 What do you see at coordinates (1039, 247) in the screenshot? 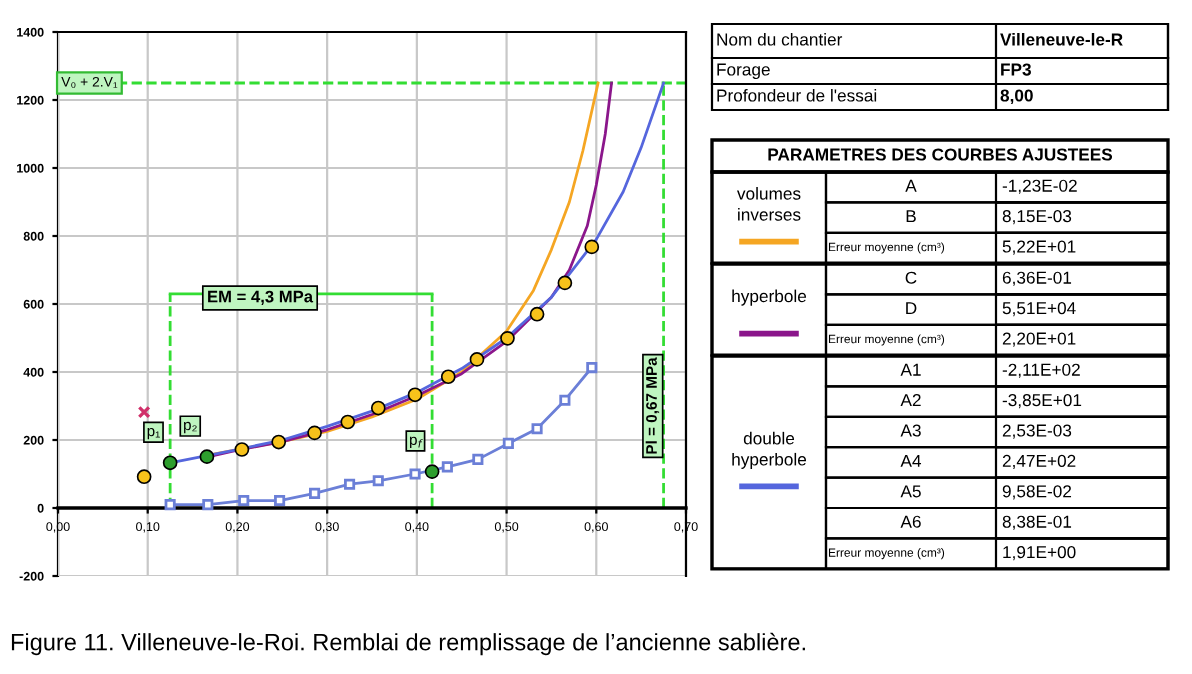
I see `text: 5,22E+01` at bounding box center [1039, 247].